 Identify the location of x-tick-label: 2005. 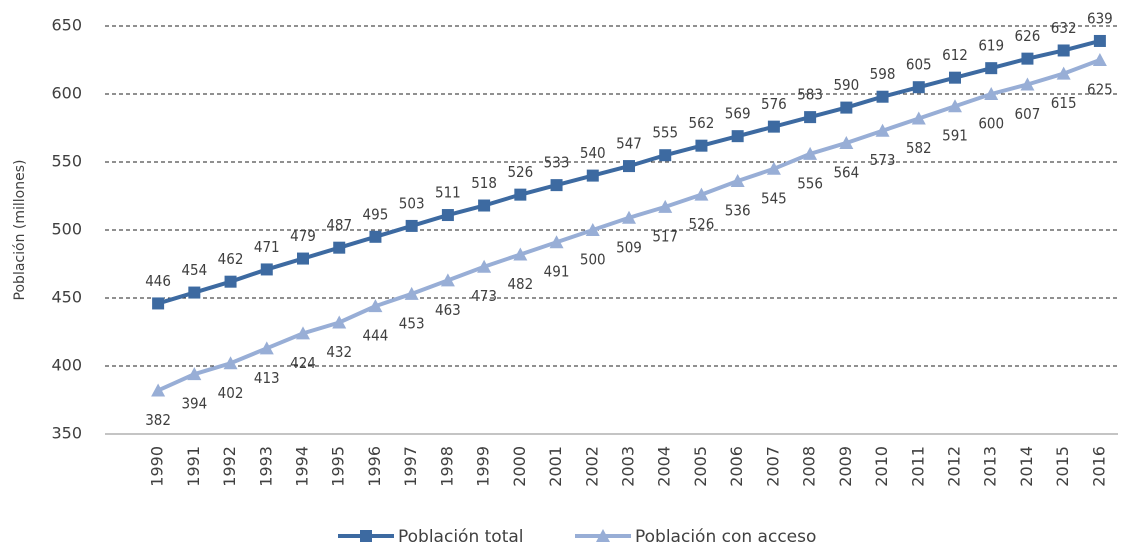
(700, 466).